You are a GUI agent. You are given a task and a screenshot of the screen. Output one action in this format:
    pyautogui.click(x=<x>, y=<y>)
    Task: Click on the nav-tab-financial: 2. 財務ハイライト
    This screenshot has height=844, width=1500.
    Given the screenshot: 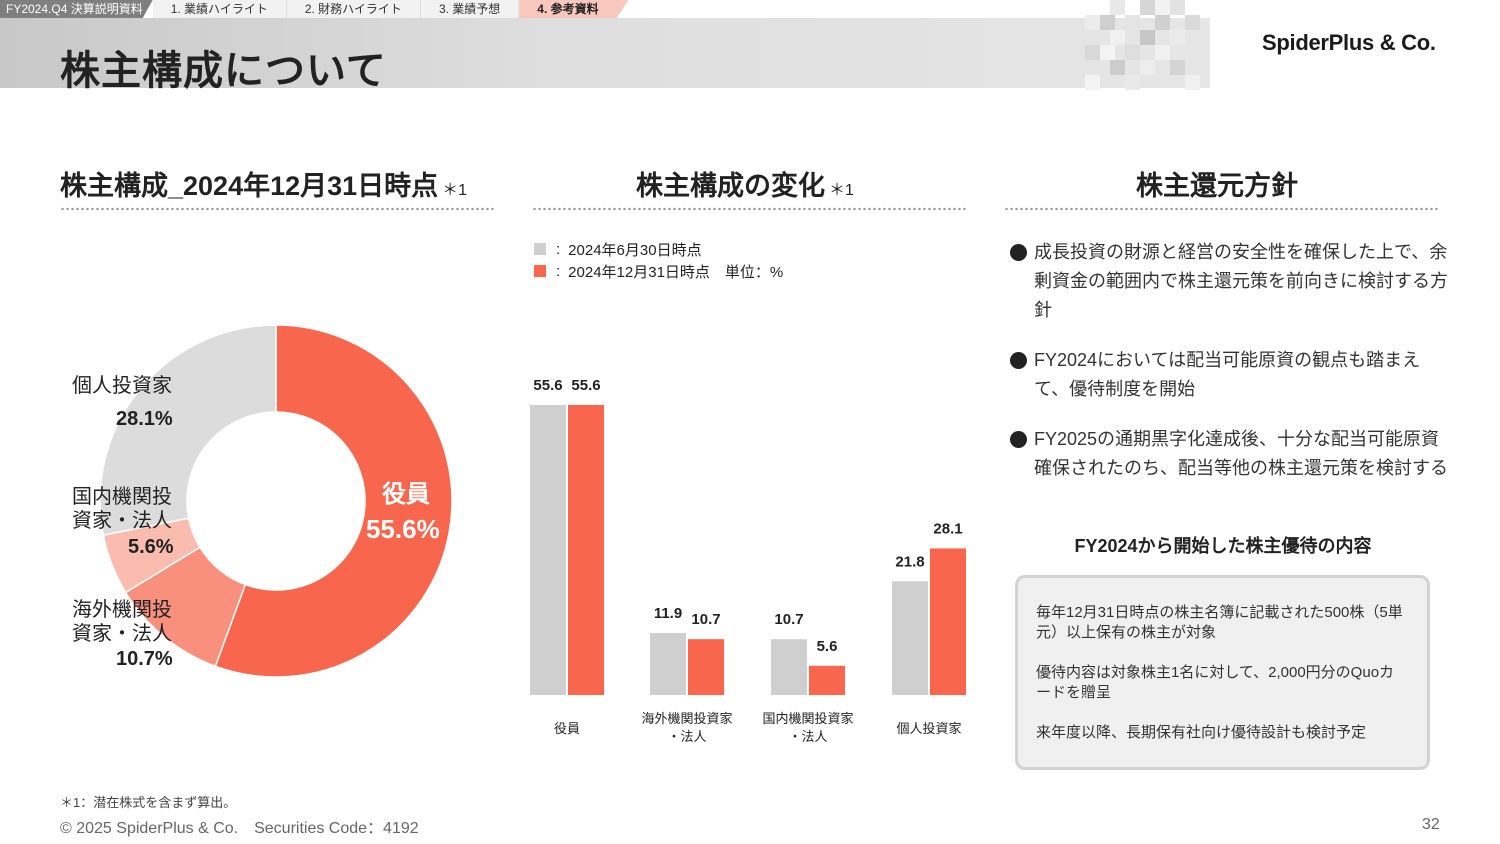 What is the action you would take?
    pyautogui.click(x=353, y=9)
    